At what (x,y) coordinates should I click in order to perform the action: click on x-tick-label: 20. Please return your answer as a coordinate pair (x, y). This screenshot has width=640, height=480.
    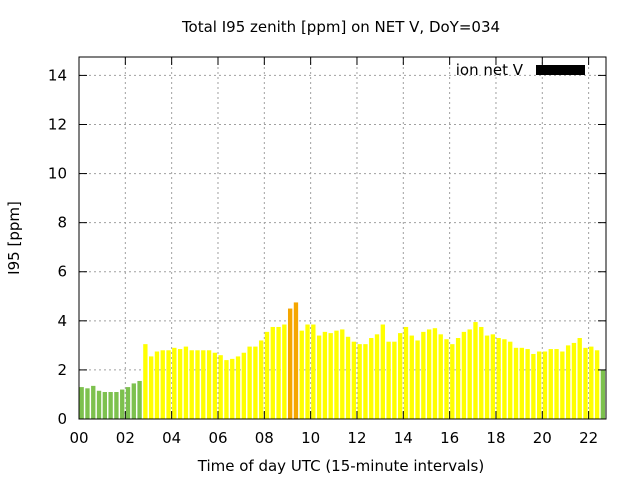
    Looking at the image, I should click on (542, 438).